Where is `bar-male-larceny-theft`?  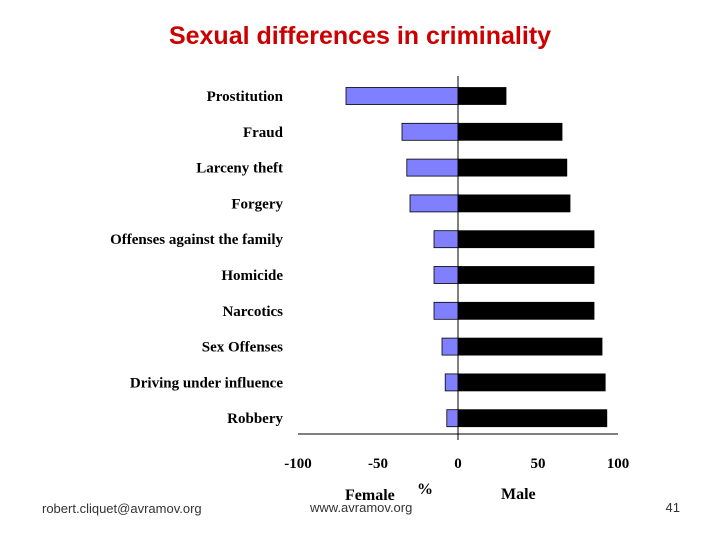 bar-male-larceny-theft is located at coordinates (512, 167).